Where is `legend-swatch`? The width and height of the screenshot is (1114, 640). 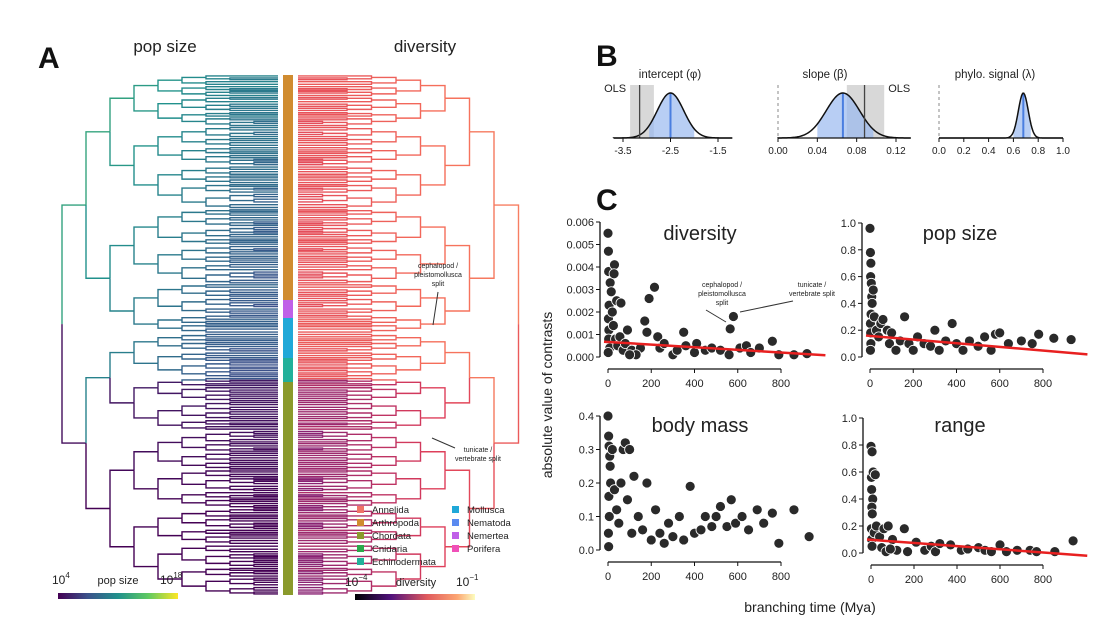 legend-swatch is located at coordinates (455, 509).